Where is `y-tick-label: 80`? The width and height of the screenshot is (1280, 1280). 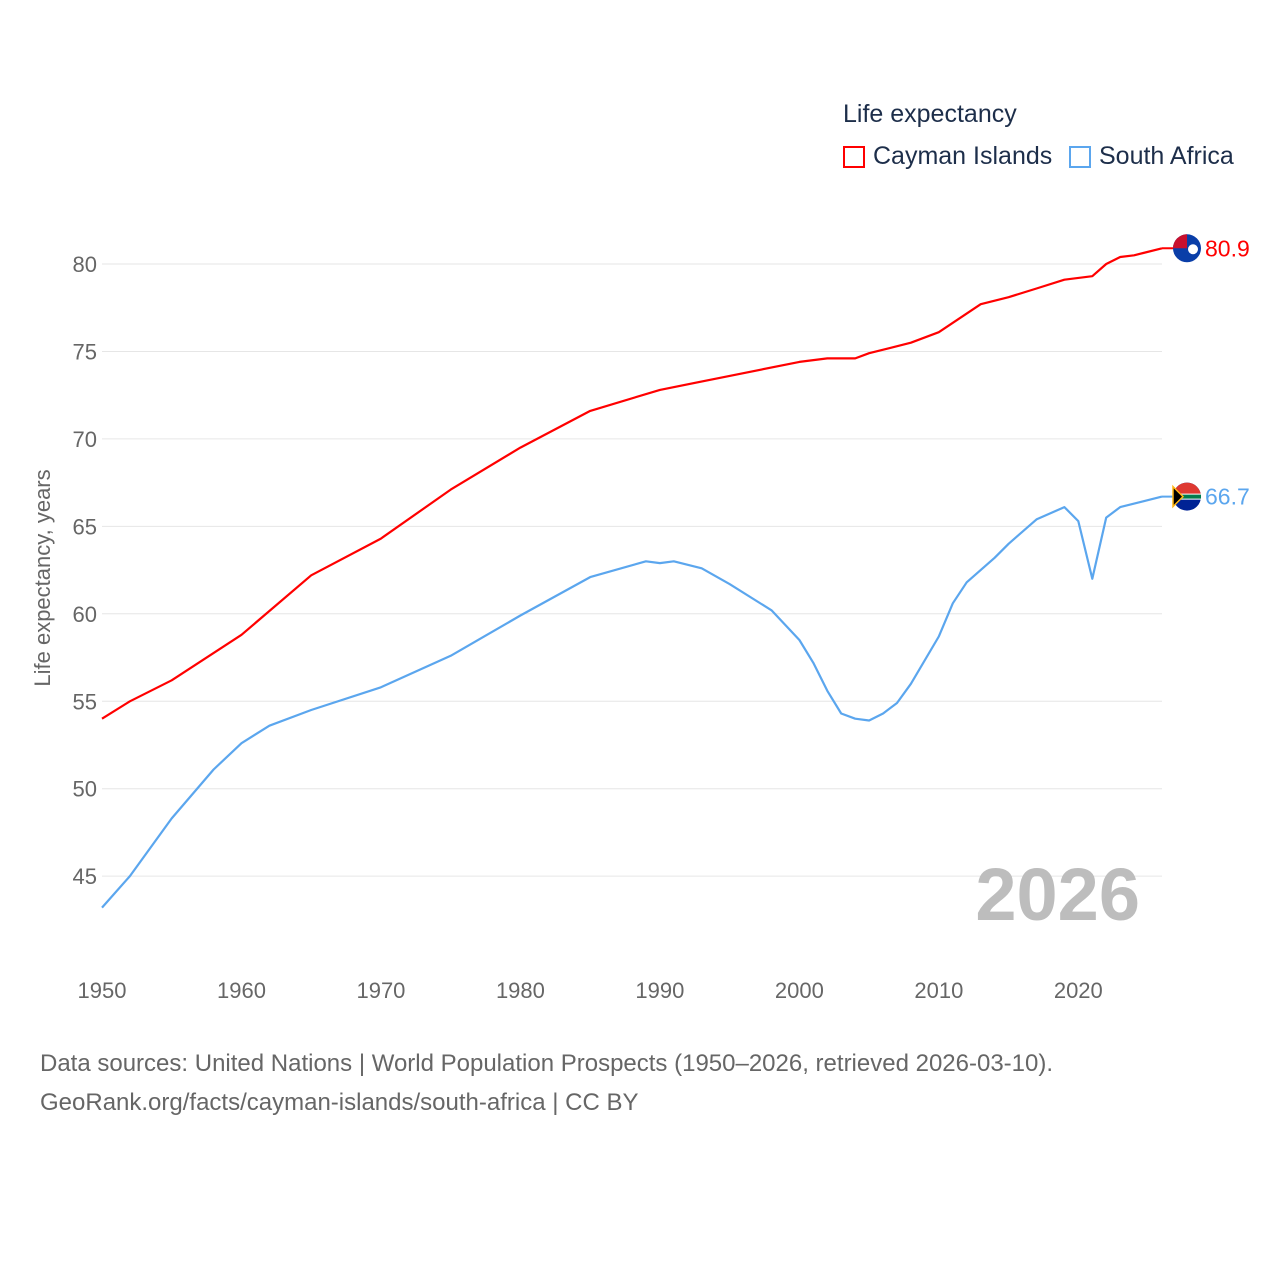 y-tick-label: 80 is located at coordinates (85, 264).